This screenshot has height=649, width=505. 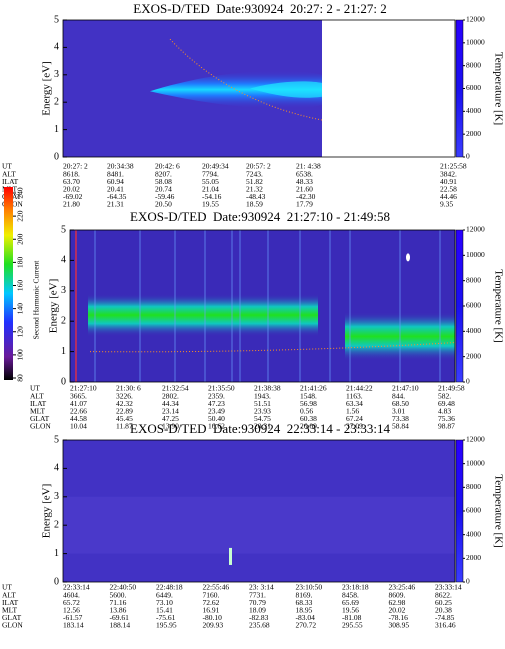 I want to click on table-cell: 21:27:10, so click(x=83, y=388).